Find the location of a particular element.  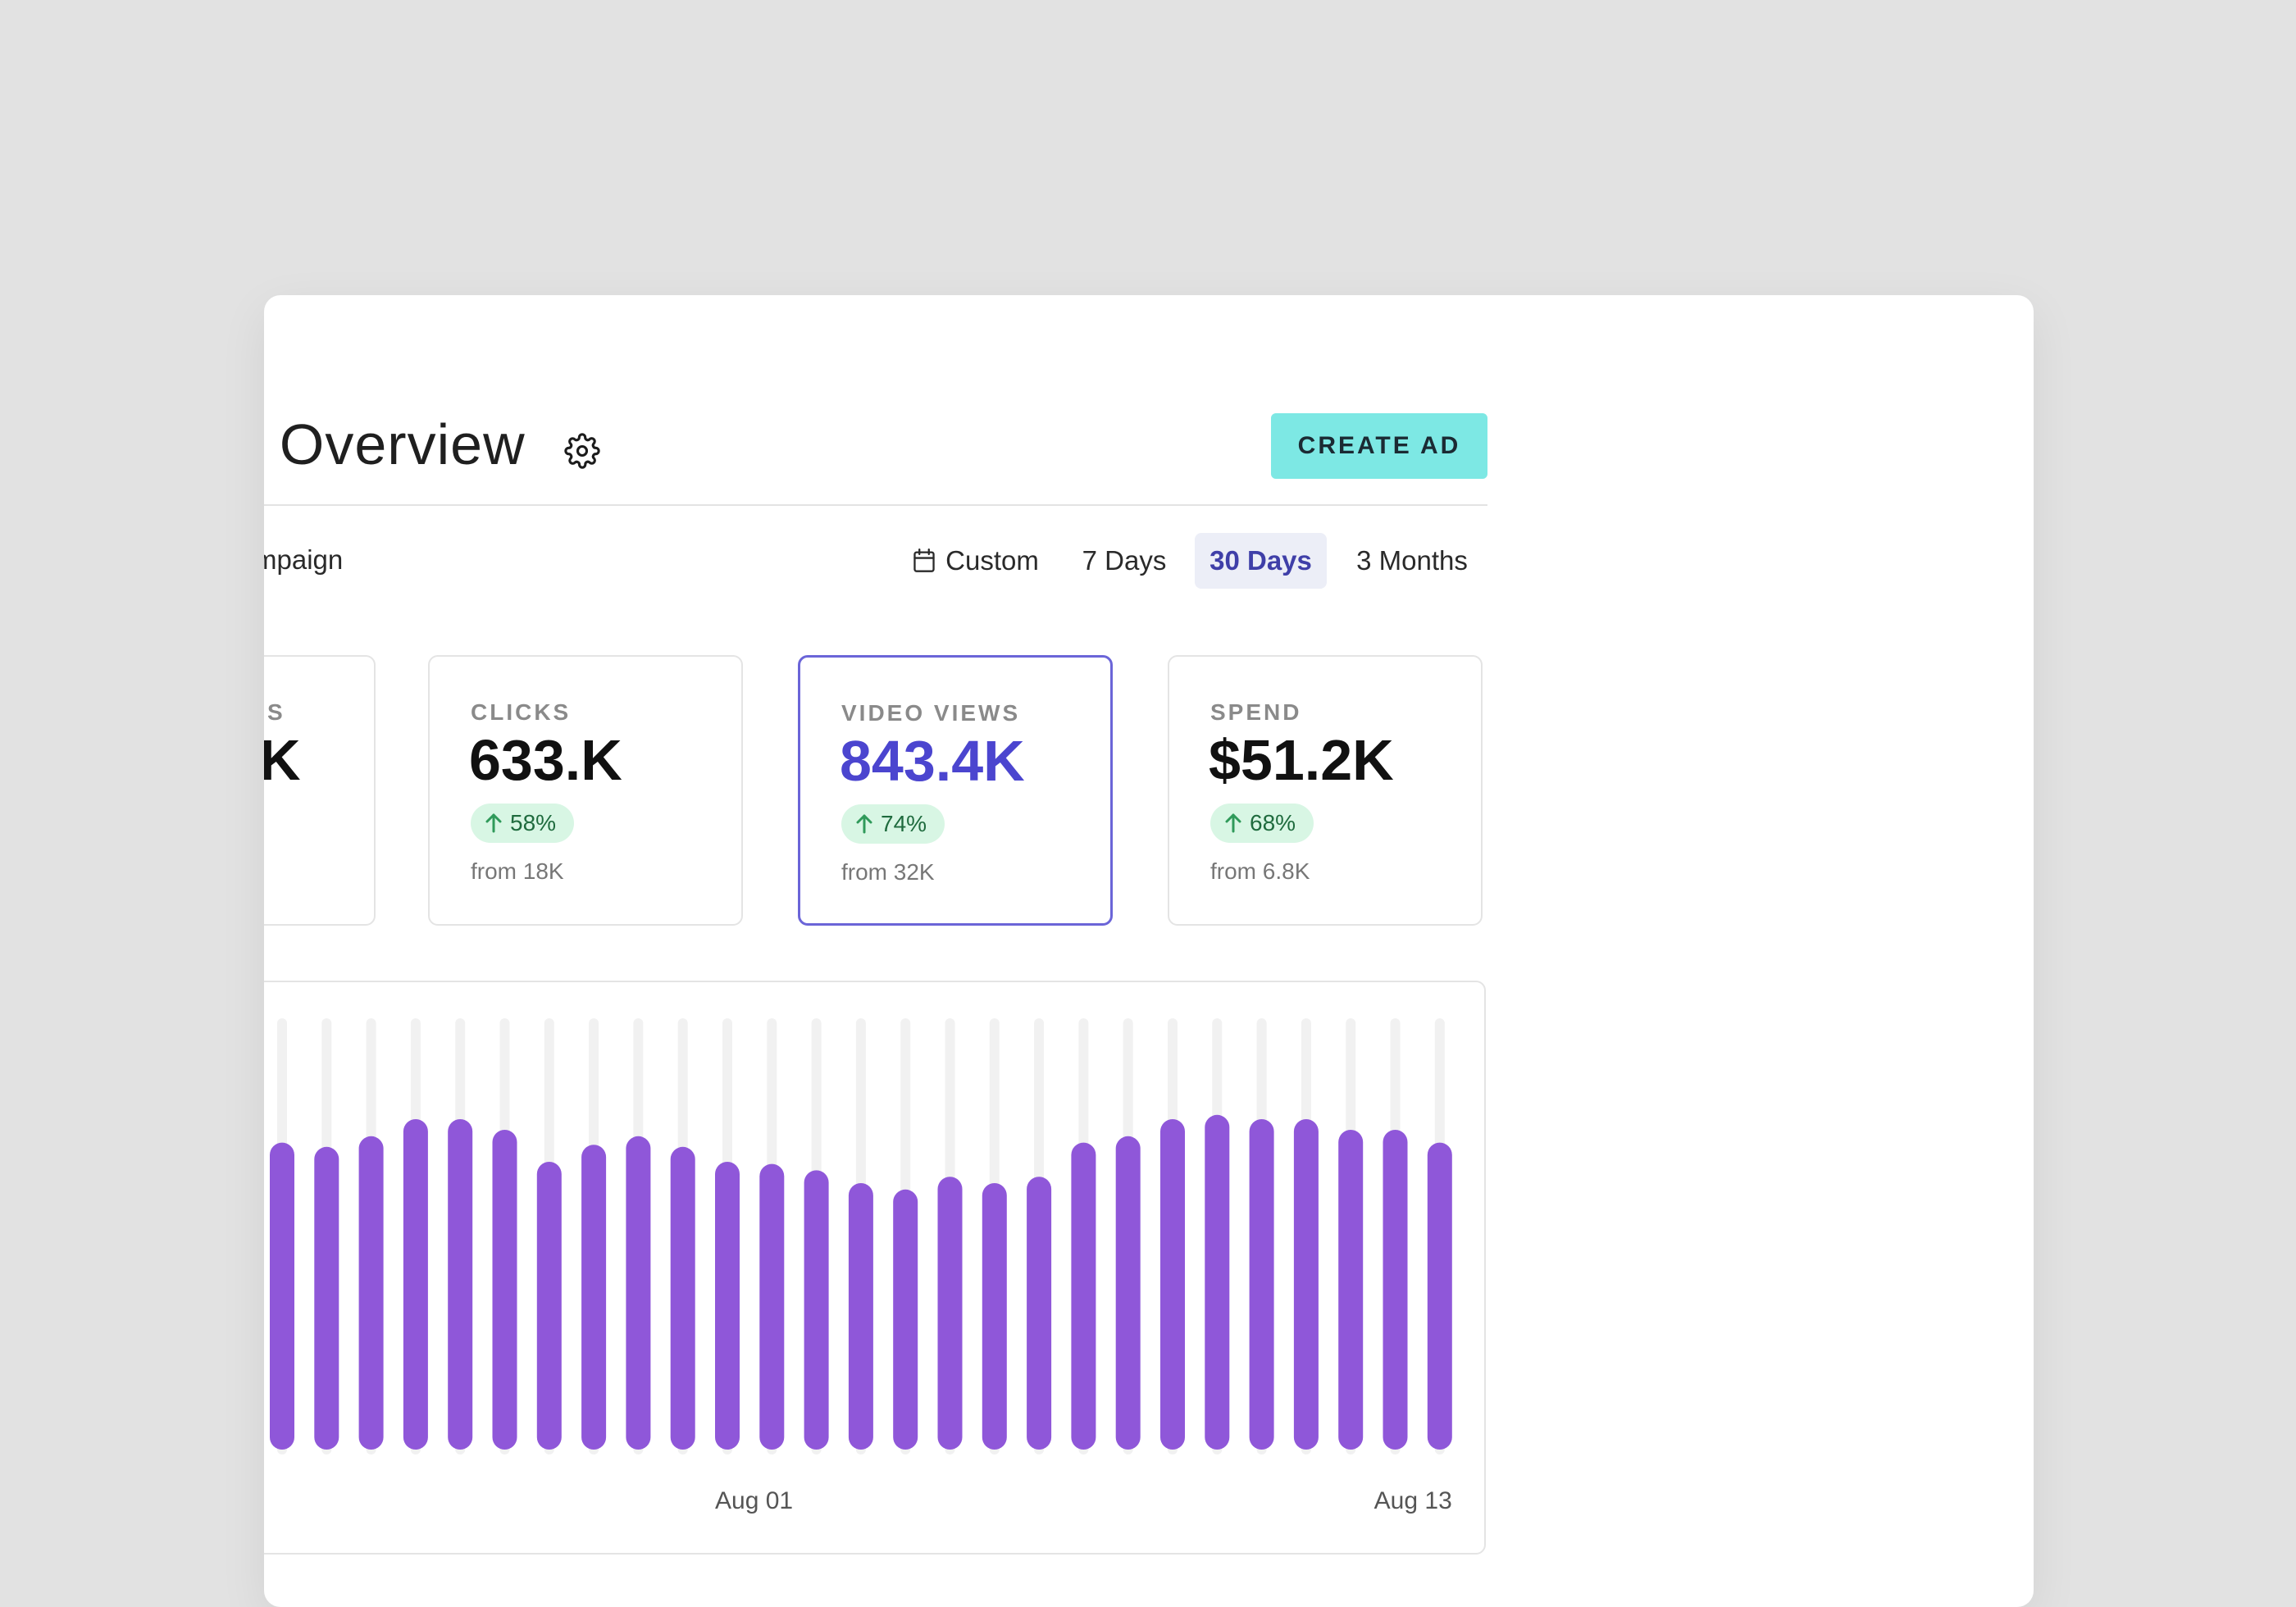

stat-value: $51.2K is located at coordinates (1301, 760).